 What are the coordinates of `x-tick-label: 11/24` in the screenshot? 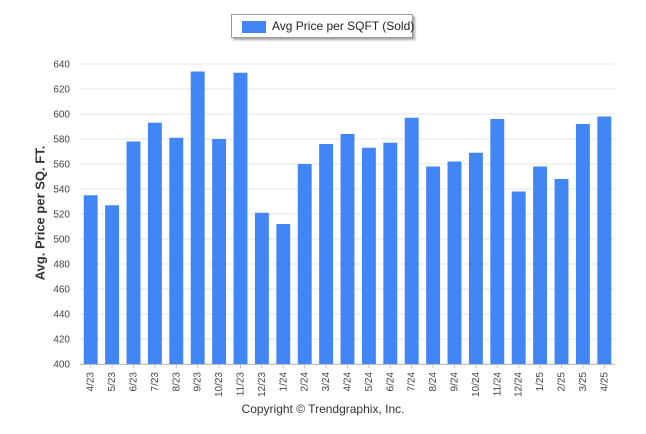 It's located at (497, 384).